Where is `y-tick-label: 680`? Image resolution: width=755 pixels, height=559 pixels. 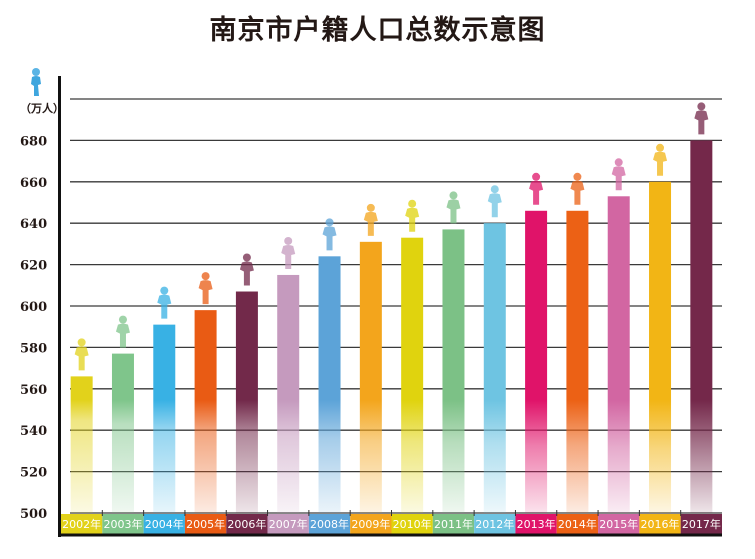
y-tick-label: 680 is located at coordinates (33, 141).